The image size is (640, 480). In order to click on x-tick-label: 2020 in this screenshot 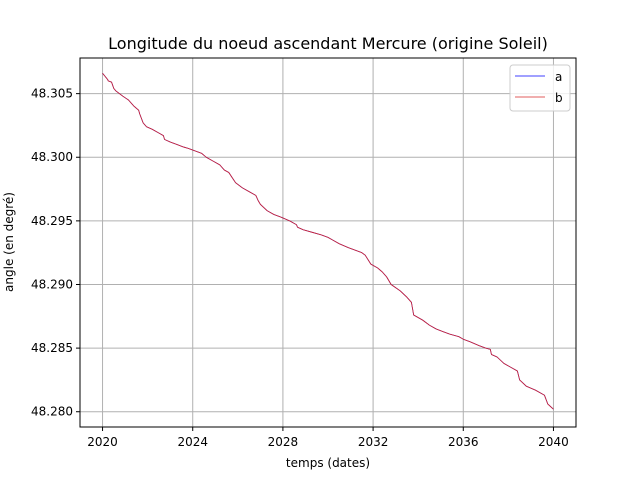, I will do `click(102, 442)`.